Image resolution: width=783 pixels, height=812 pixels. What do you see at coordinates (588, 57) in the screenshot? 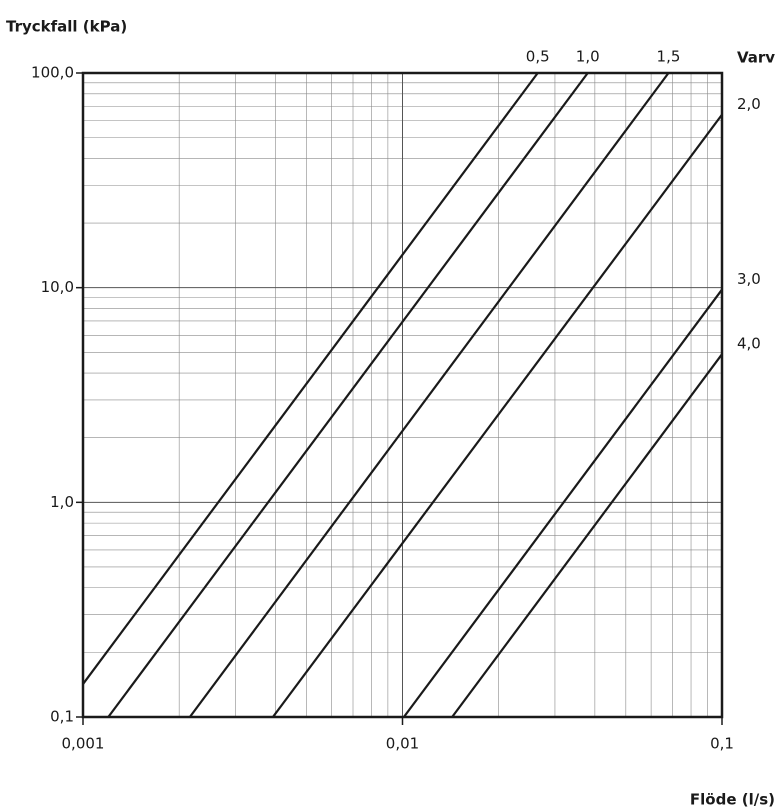
I see `series-label: 1,0` at bounding box center [588, 57].